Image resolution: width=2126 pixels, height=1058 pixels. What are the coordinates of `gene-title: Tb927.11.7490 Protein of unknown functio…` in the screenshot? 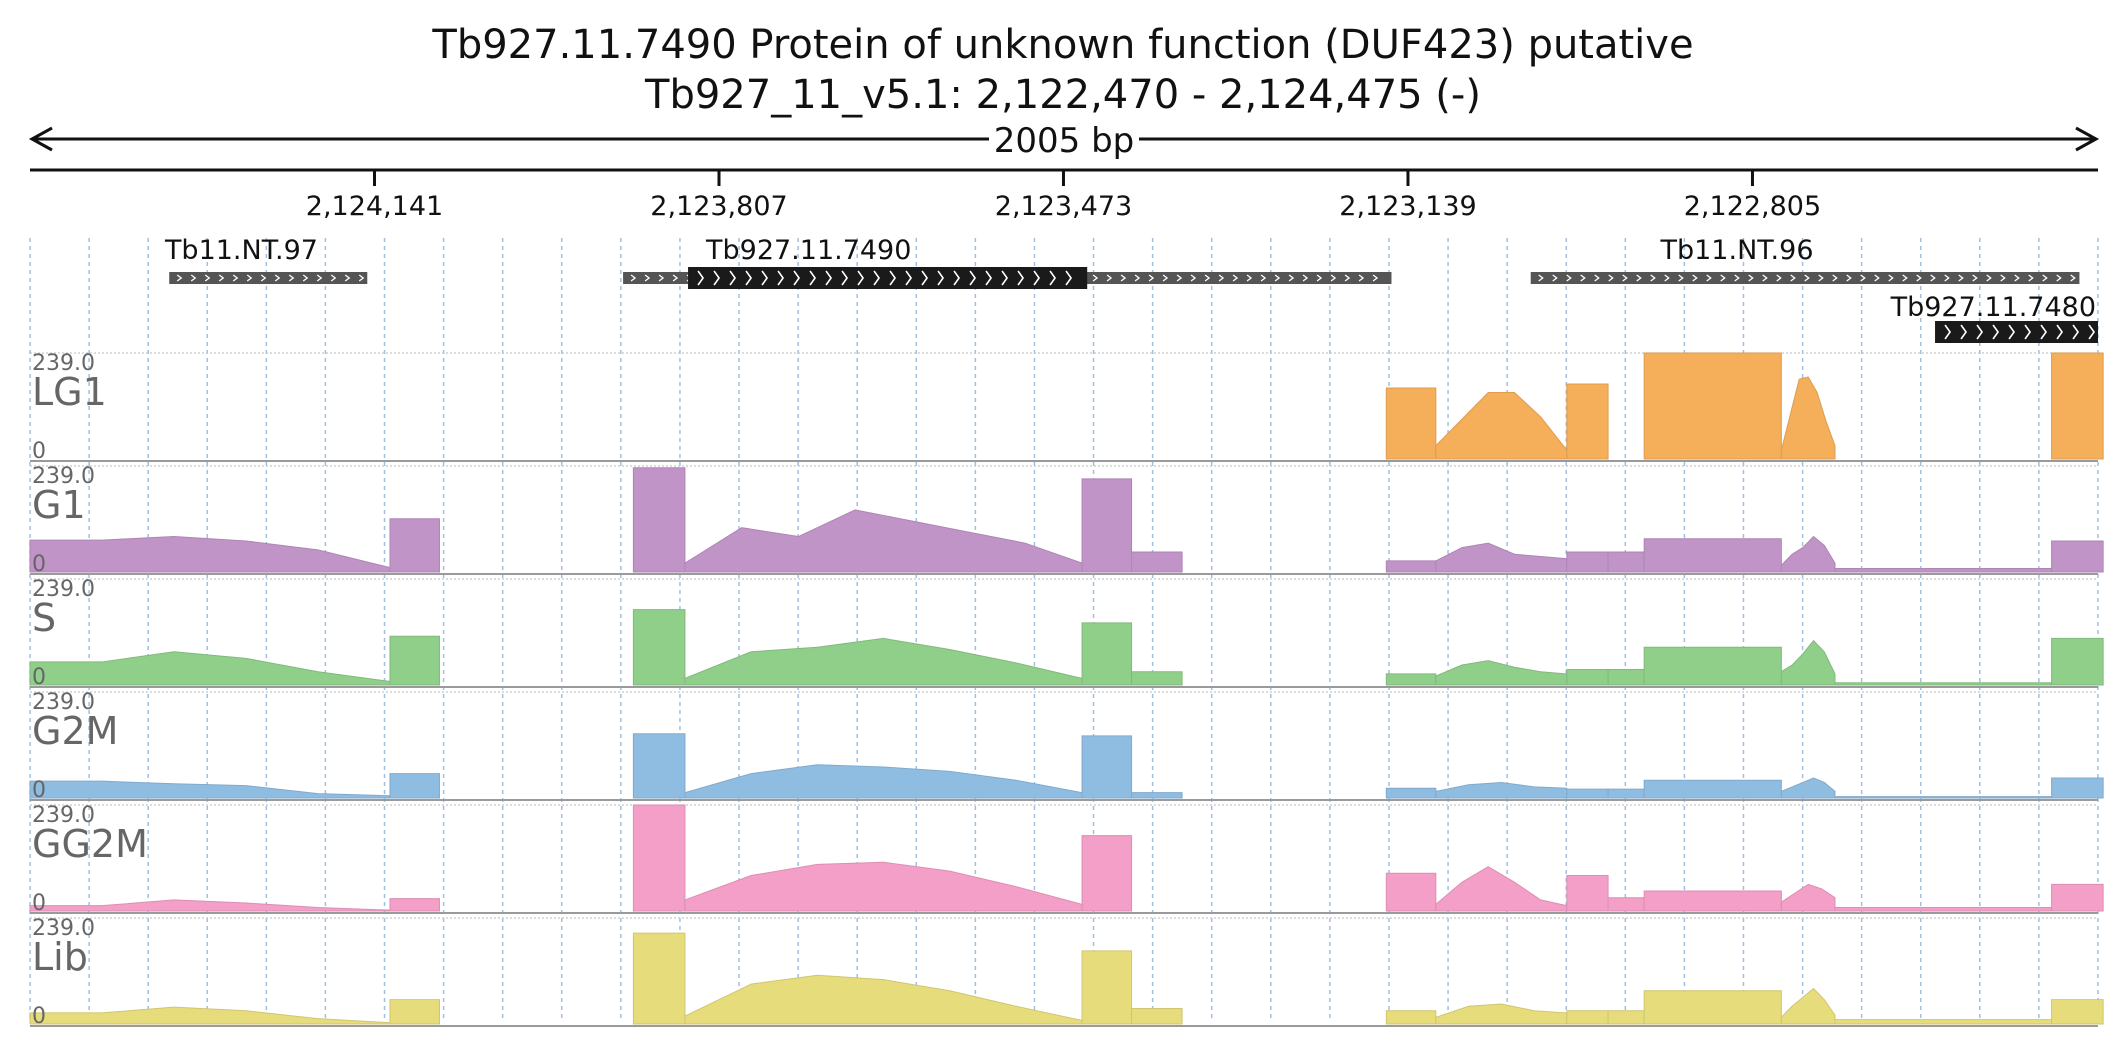 It's located at (1063, 45).